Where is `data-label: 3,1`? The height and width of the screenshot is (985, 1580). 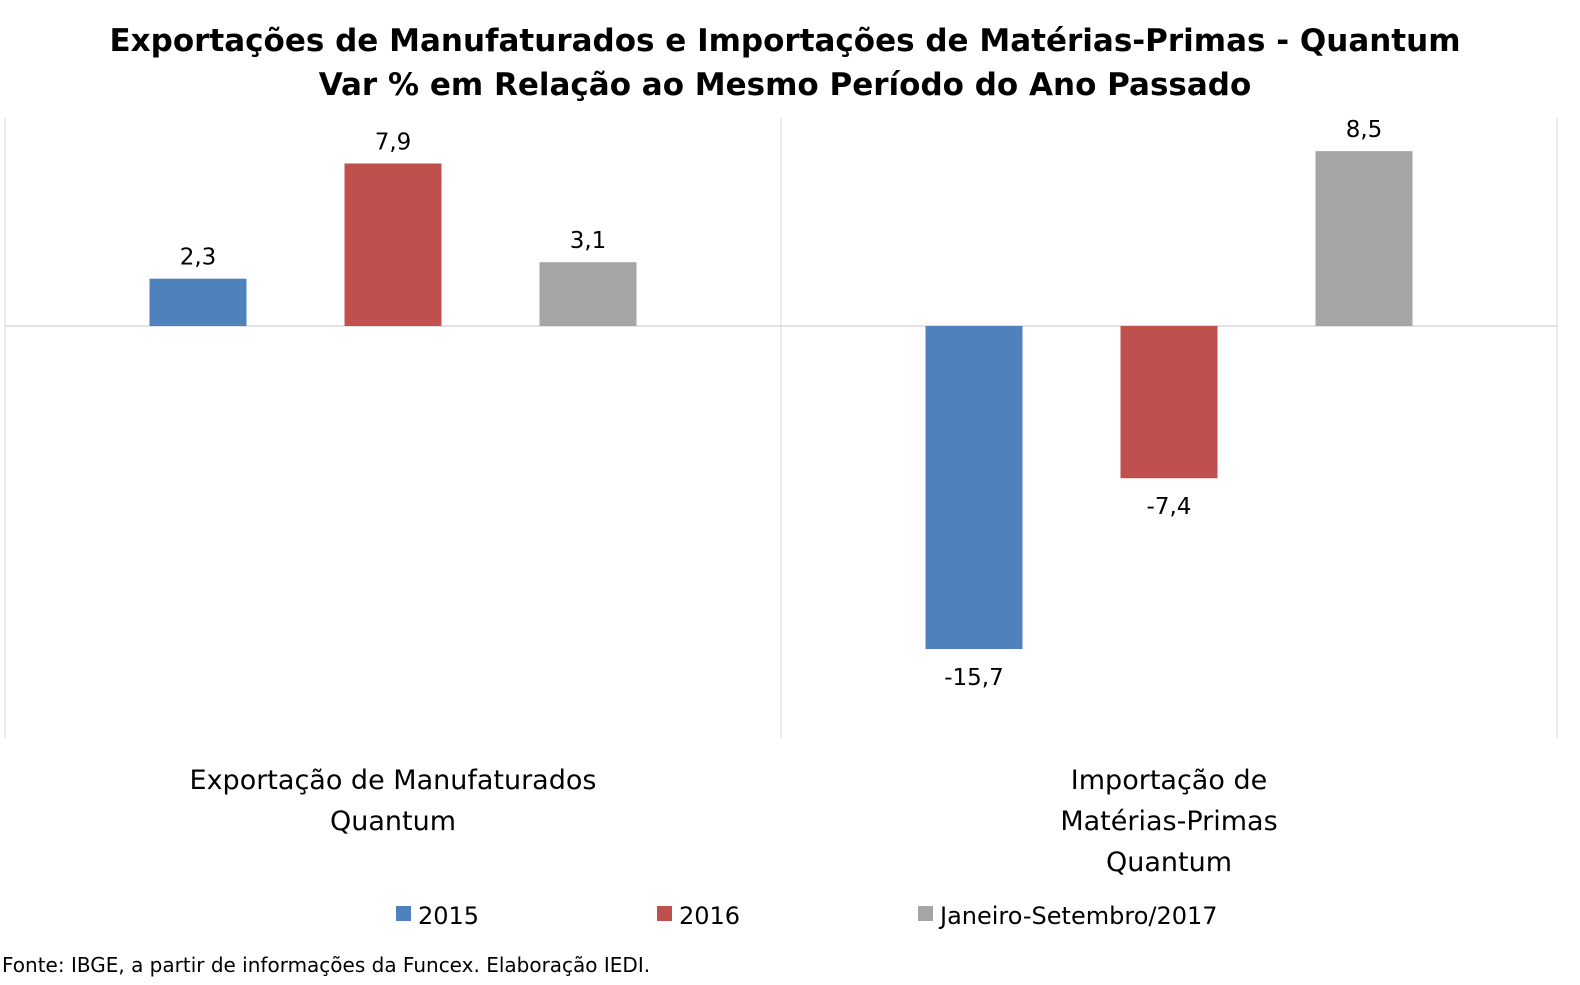 data-label: 3,1 is located at coordinates (588, 241).